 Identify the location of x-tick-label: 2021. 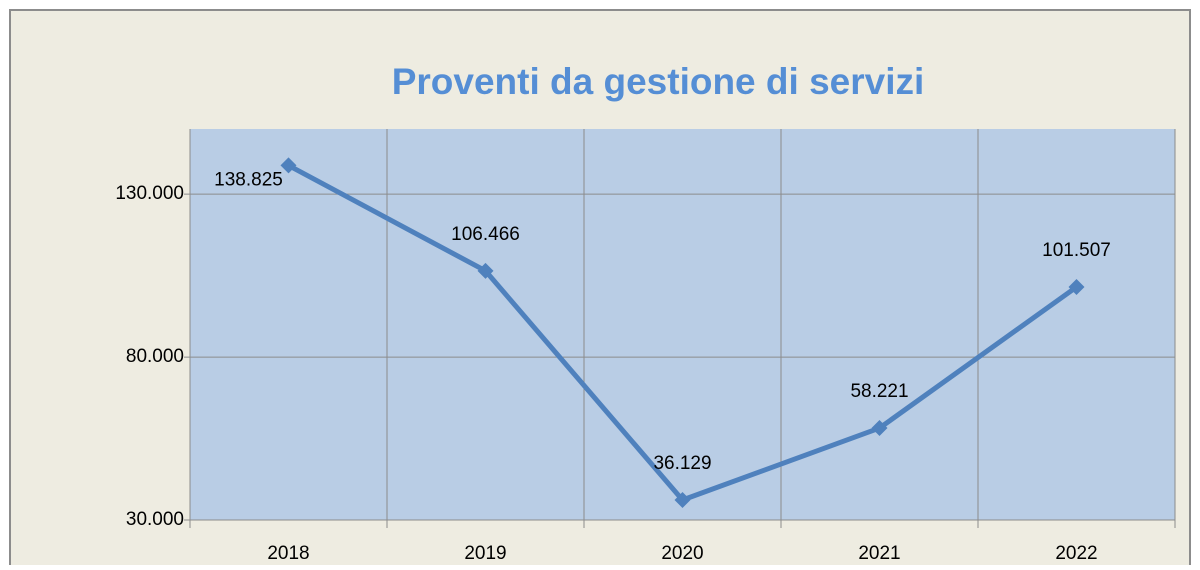
(879, 553).